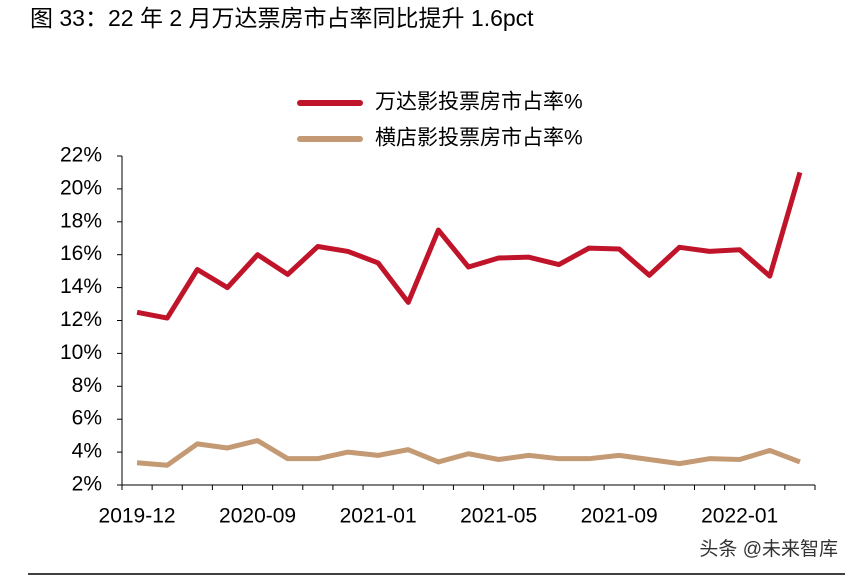 Image resolution: width=855 pixels, height=578 pixels. What do you see at coordinates (81, 352) in the screenshot?
I see `y-tick-label: 10%` at bounding box center [81, 352].